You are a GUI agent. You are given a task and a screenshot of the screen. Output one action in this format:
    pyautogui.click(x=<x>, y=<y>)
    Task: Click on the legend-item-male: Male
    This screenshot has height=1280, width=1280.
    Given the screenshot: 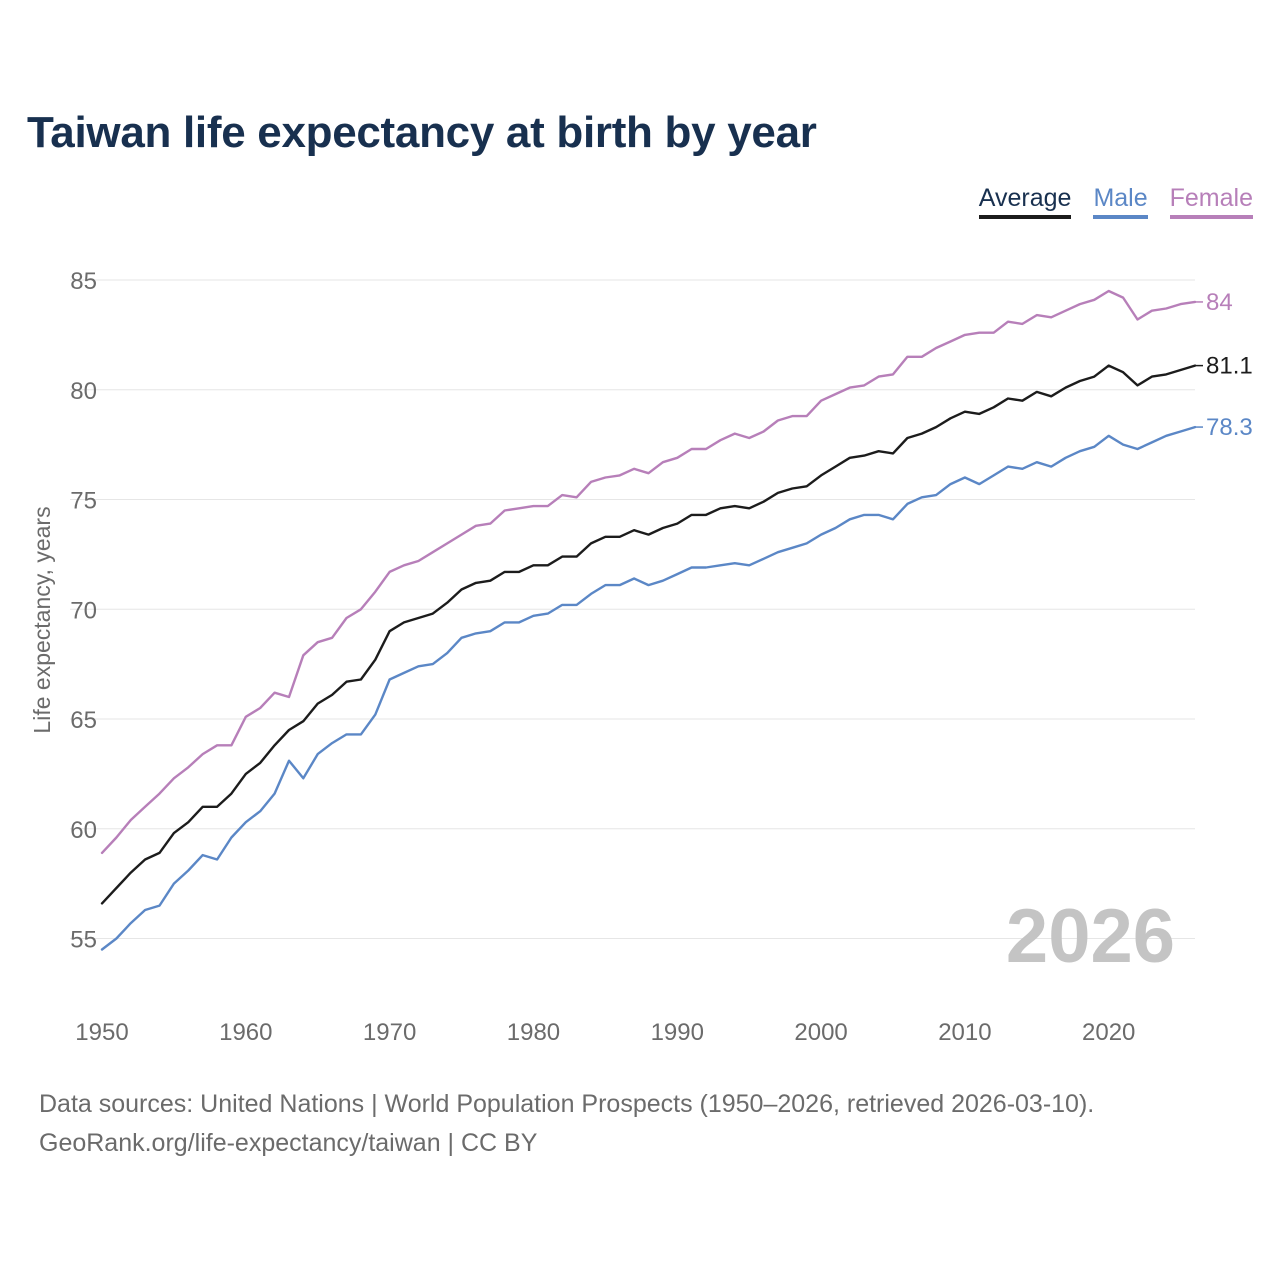 What is the action you would take?
    pyautogui.click(x=1120, y=201)
    